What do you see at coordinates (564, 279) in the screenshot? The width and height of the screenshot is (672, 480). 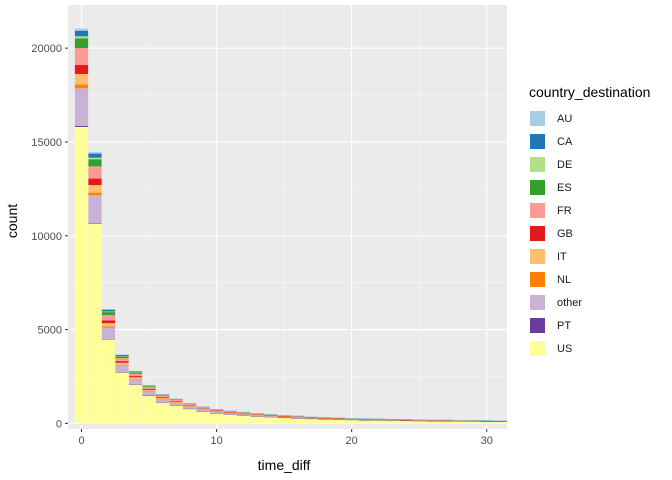 I see `legend-label-nl: NL` at bounding box center [564, 279].